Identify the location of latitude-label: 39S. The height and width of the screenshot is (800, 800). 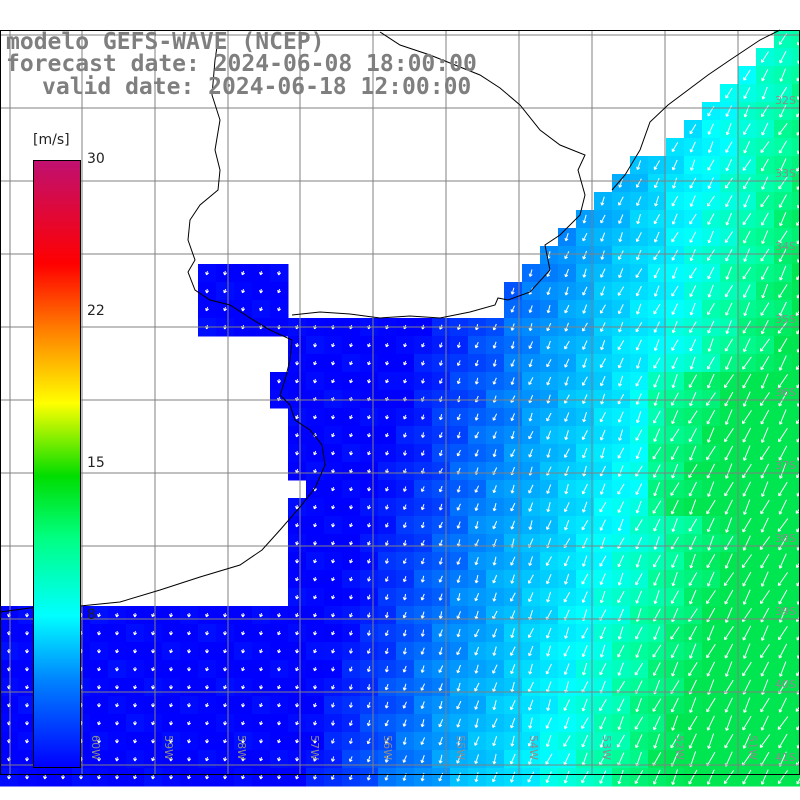
(785, 611).